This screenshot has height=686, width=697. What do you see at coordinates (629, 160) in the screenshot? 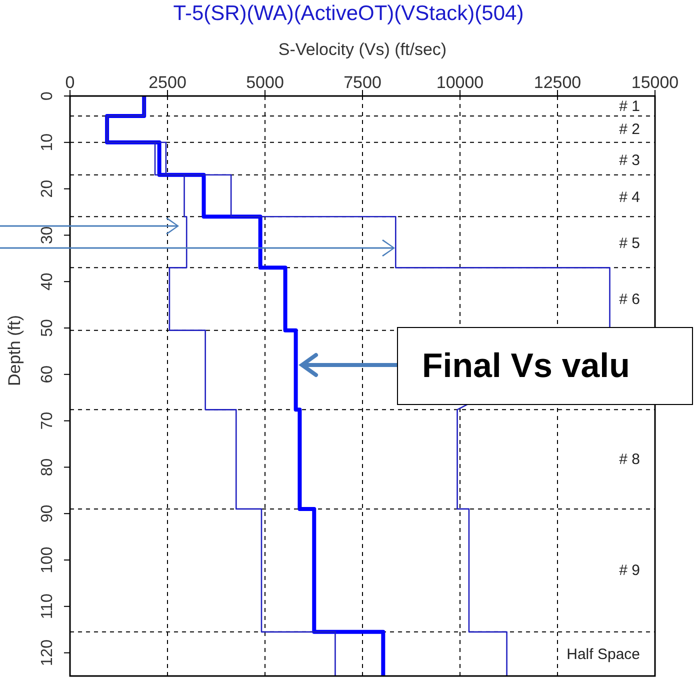
I see `annotation: # 3` at bounding box center [629, 160].